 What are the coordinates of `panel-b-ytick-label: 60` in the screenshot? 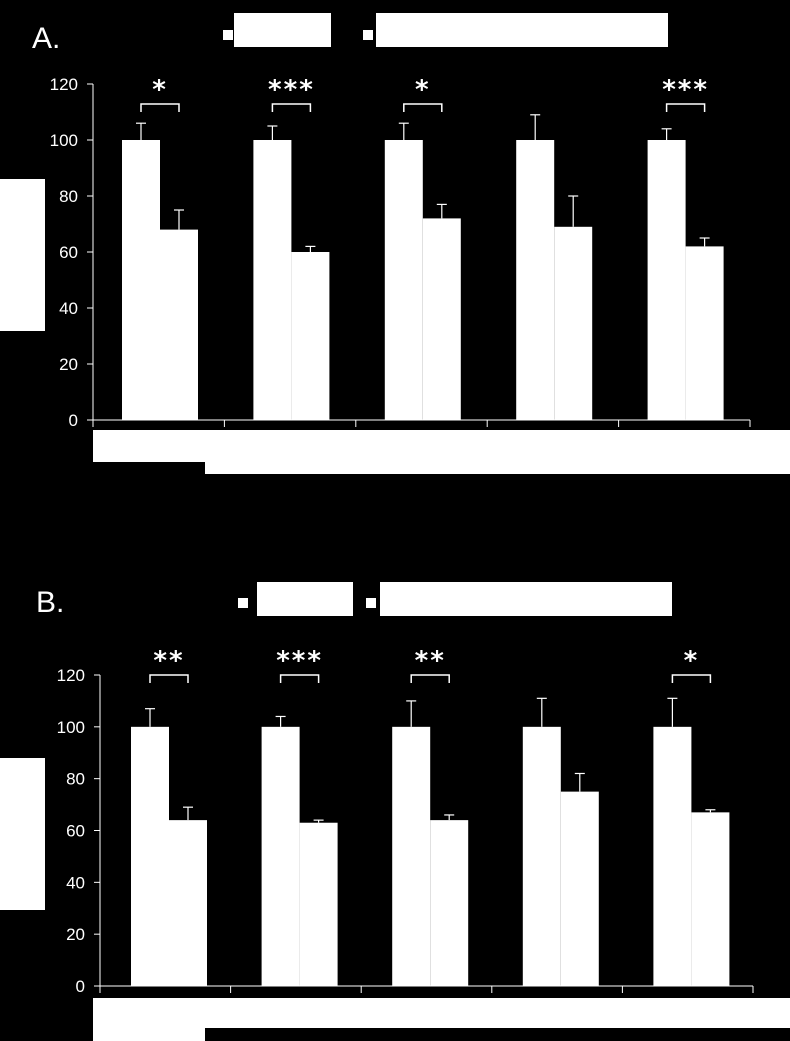 It's located at (75, 831).